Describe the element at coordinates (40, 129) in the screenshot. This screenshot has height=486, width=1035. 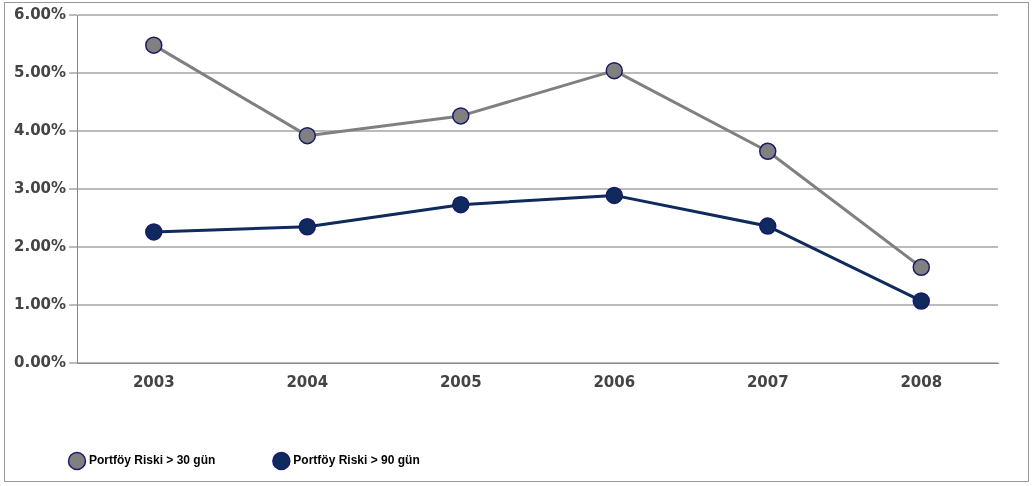
I see `y-tick-label: 4.00%` at that location.